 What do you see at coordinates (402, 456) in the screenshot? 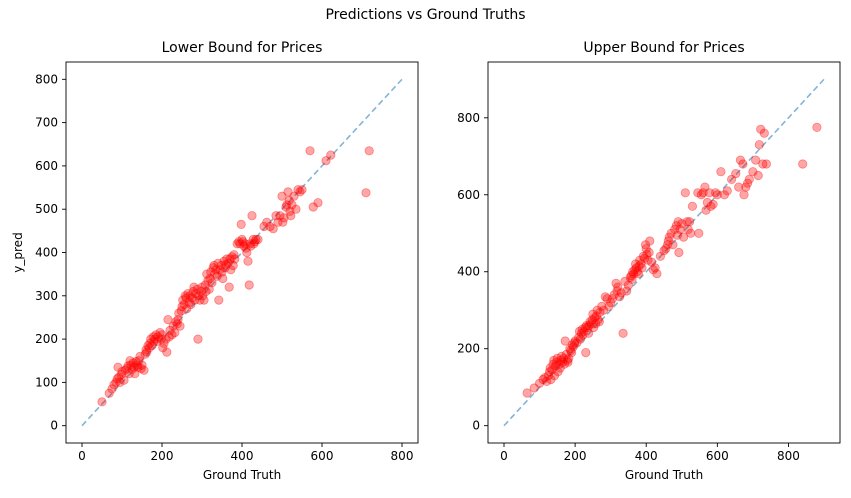
I see `x-tick-label: 800` at bounding box center [402, 456].